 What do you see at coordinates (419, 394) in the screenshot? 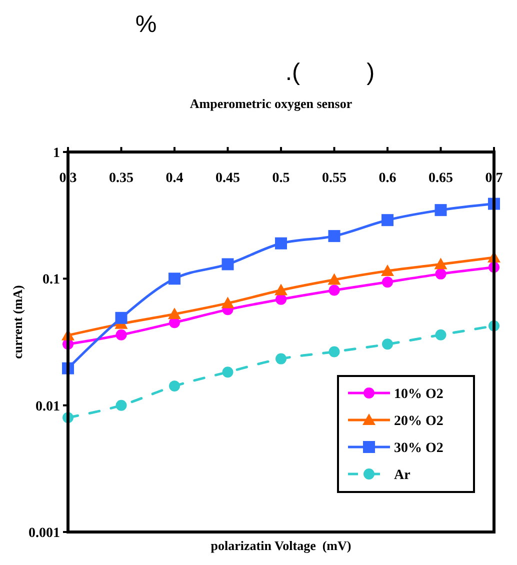
I see `legend-label: 10% O2` at bounding box center [419, 394].